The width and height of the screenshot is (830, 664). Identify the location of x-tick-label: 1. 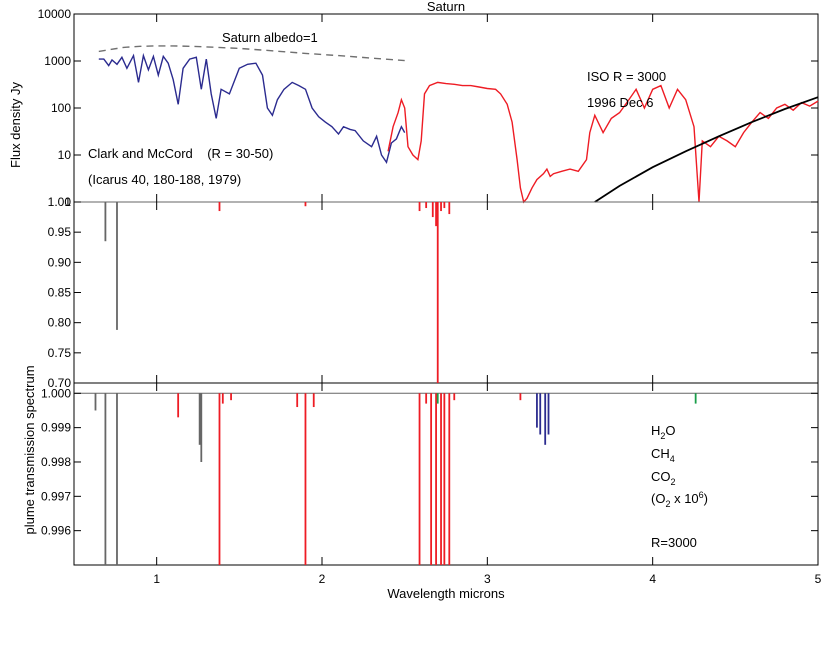
(156, 579).